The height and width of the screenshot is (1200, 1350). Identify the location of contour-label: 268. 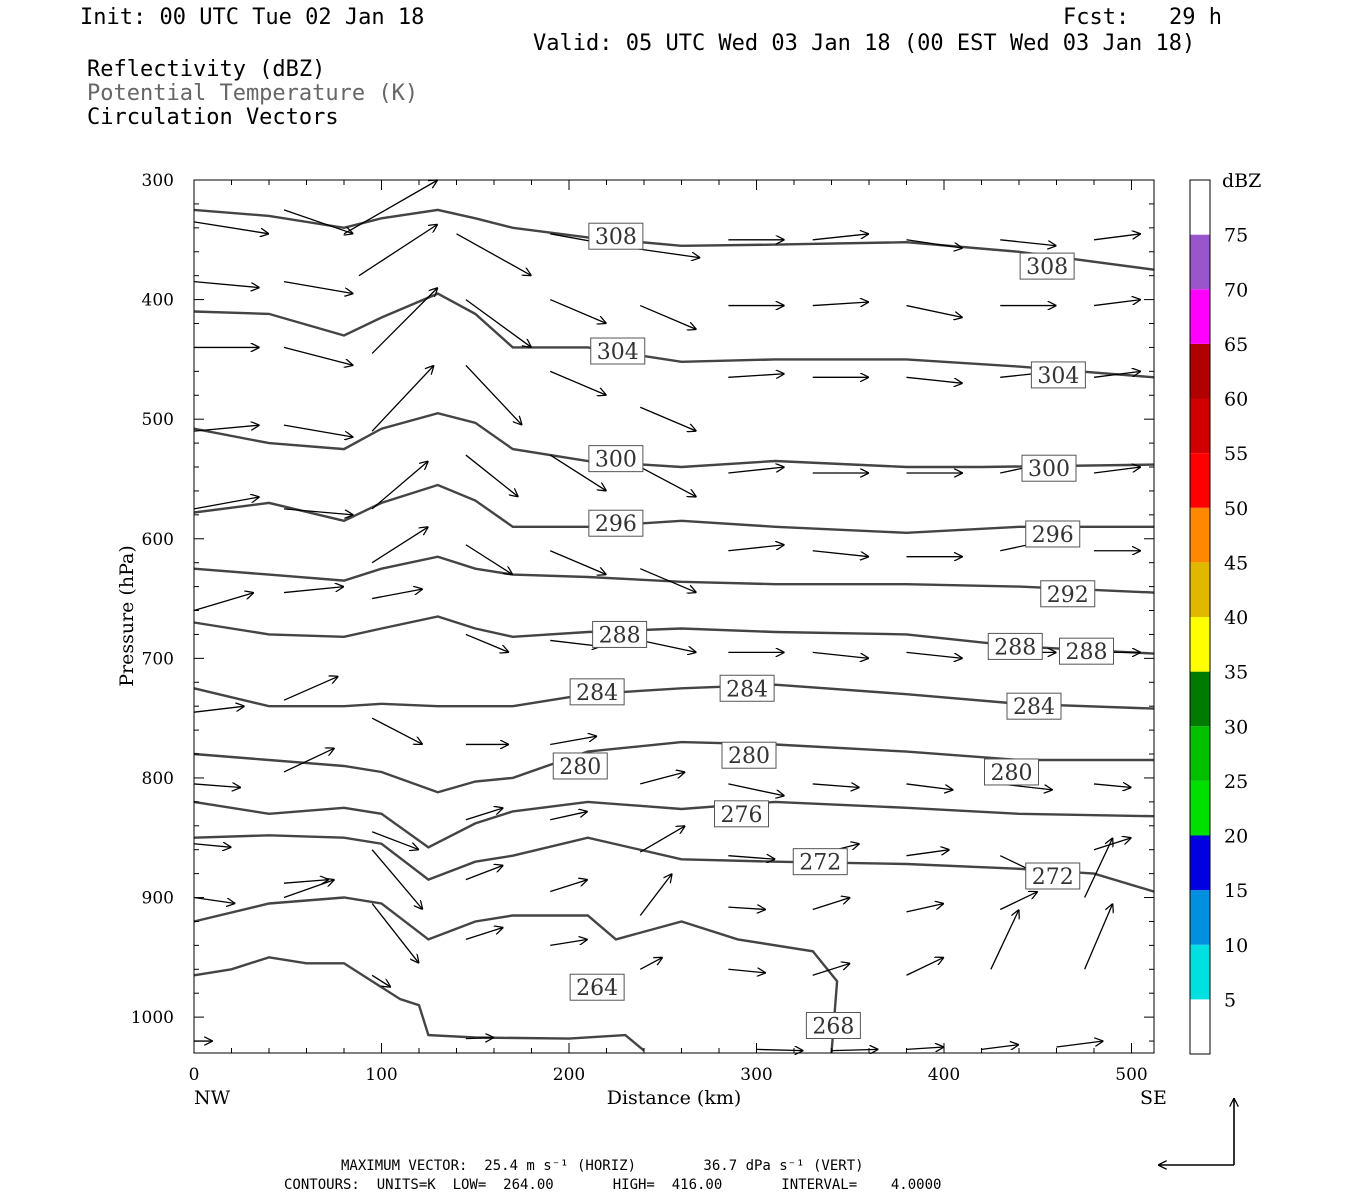
(833, 1025).